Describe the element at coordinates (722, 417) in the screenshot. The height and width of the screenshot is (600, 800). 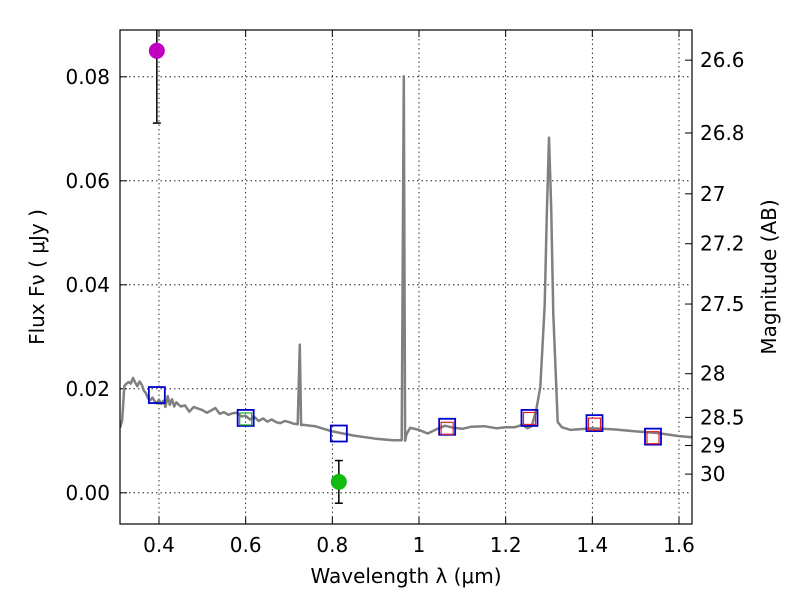
I see `magnitude-tick-label: 28.5` at that location.